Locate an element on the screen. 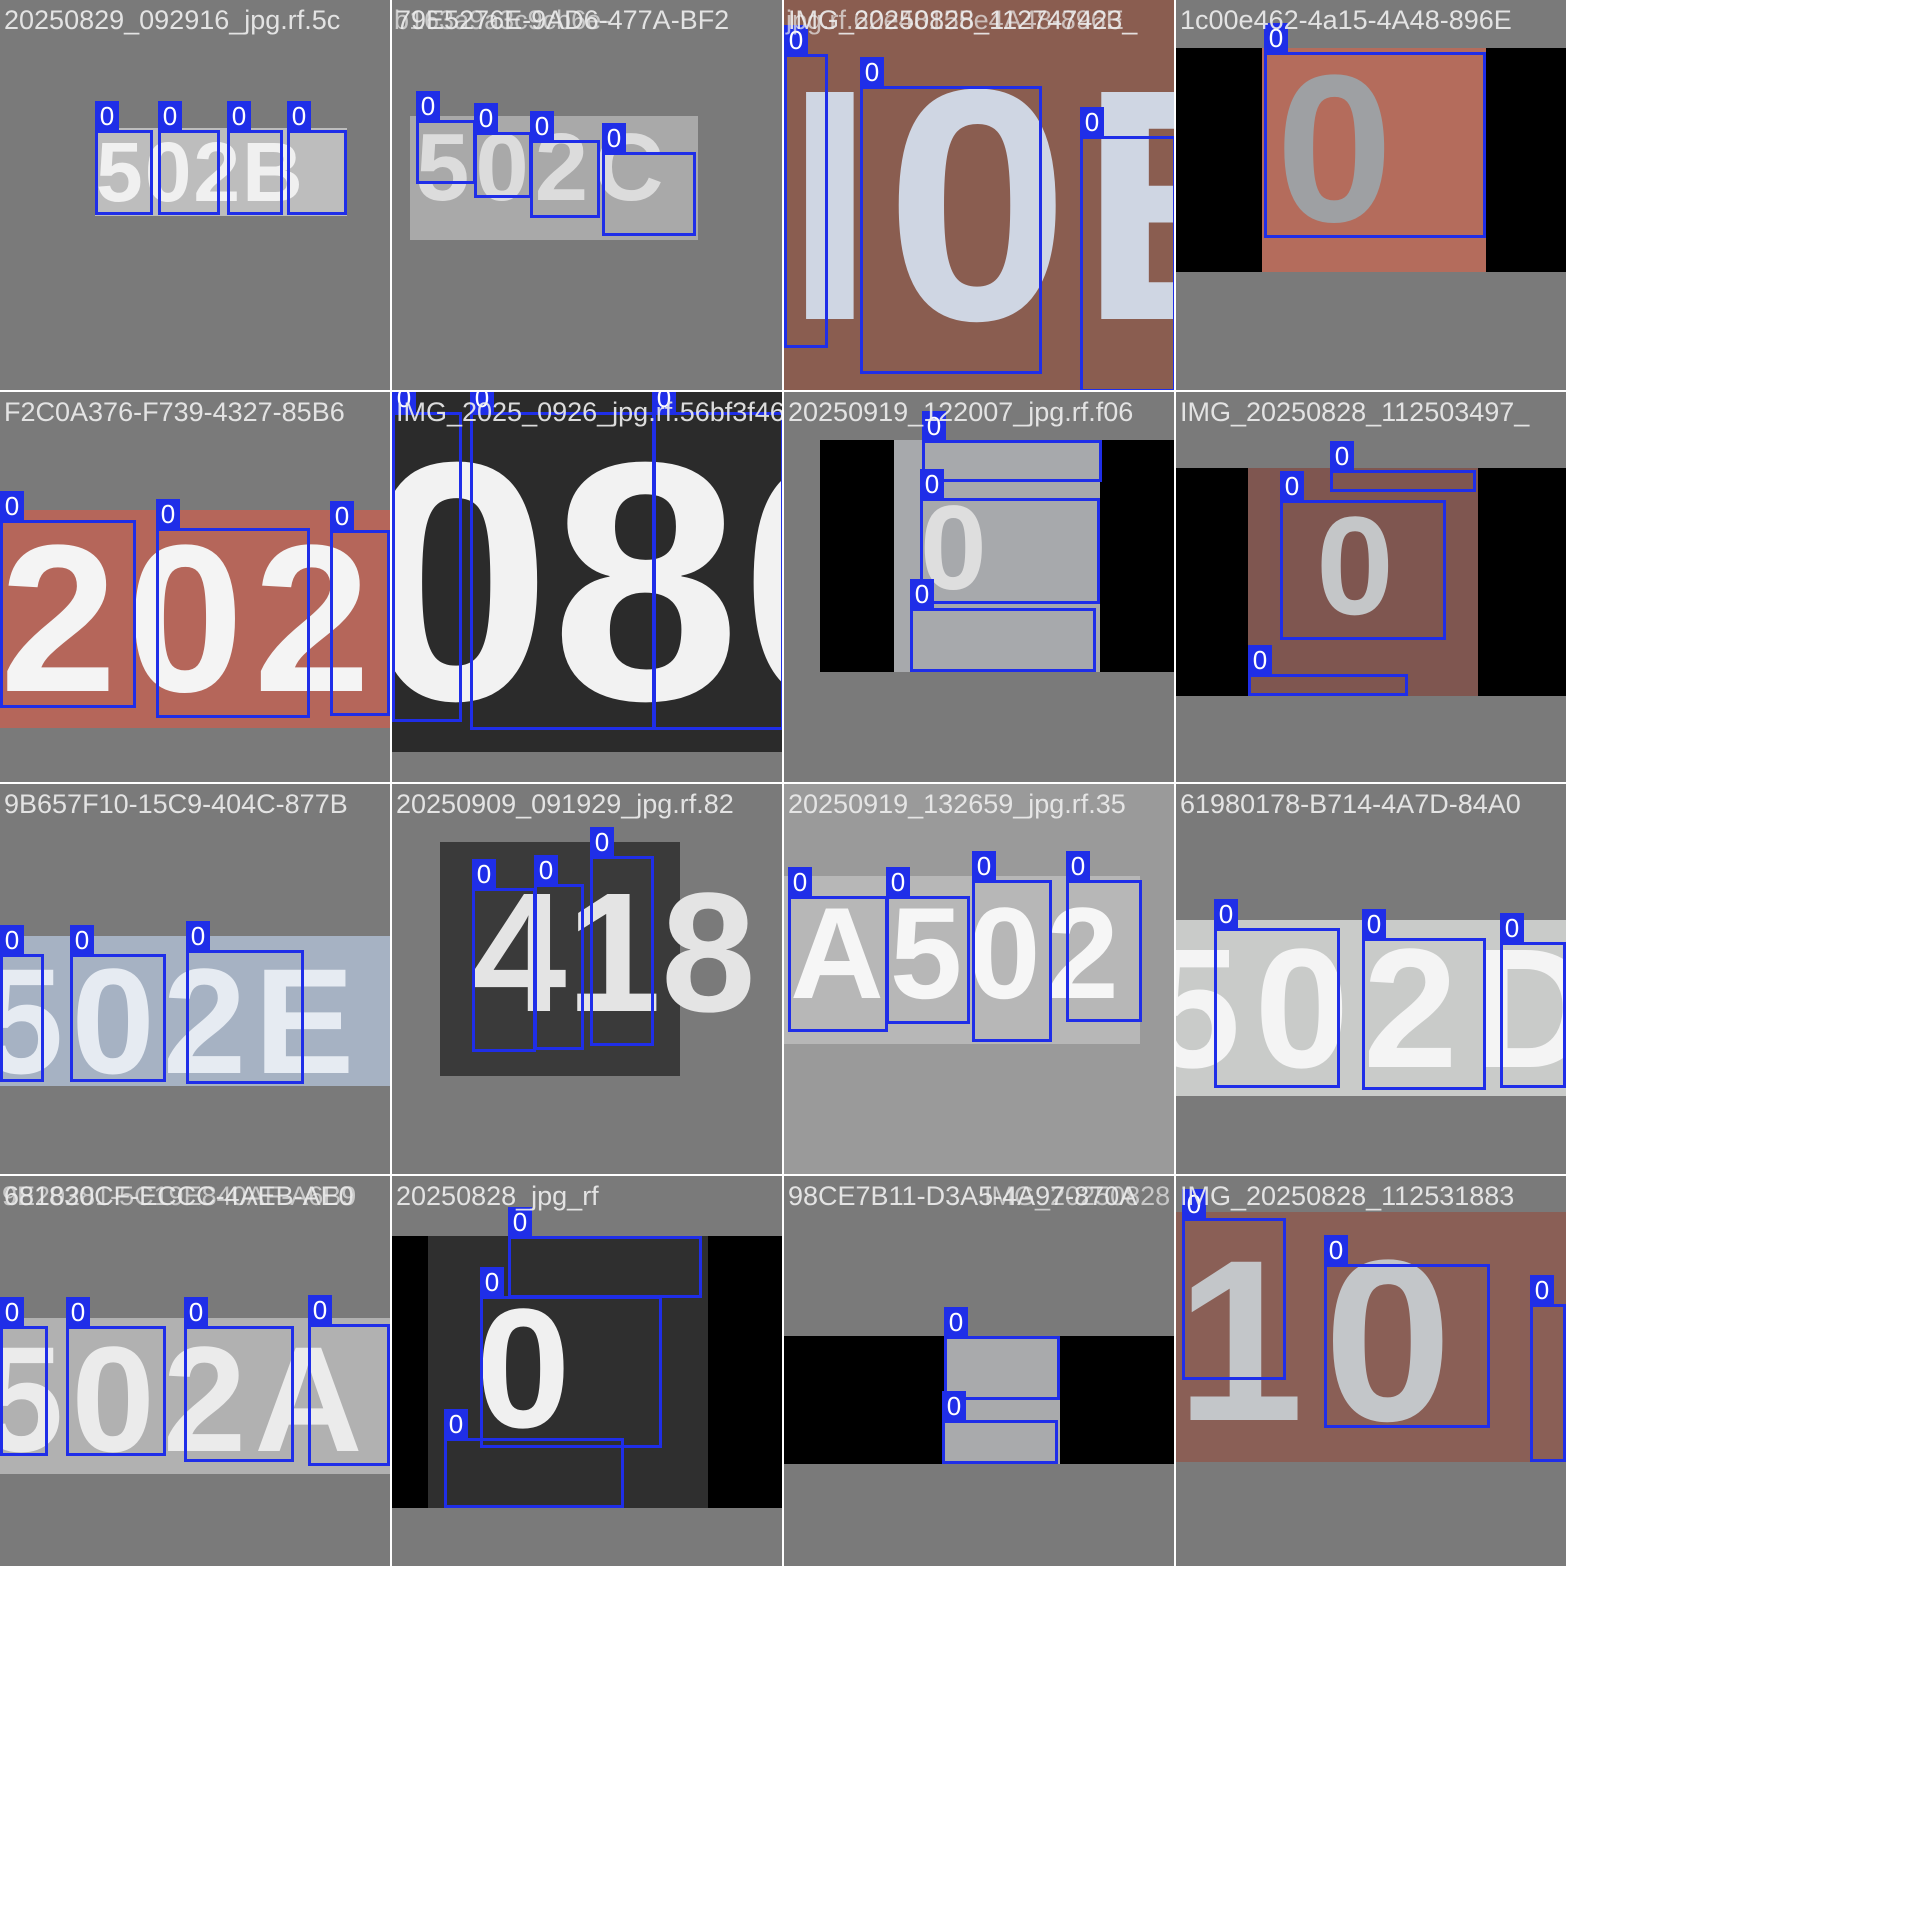 Image resolution: width=1920 pixels, height=1920 pixels. sign-digits: 10 is located at coordinates (1324, 1340).